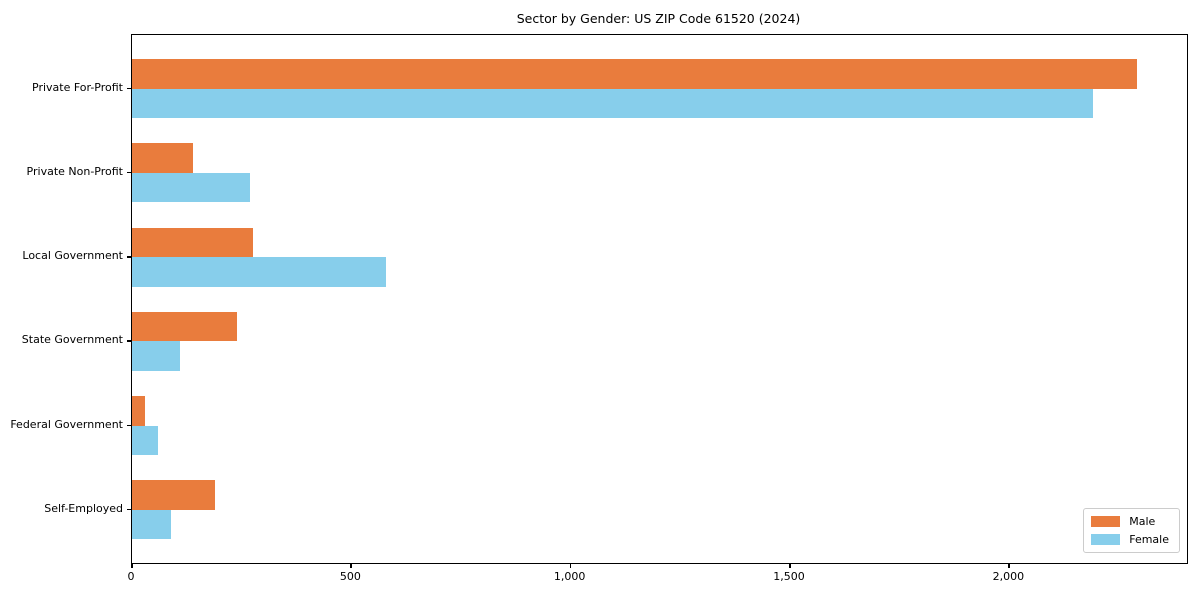 This screenshot has width=1200, height=600. Describe the element at coordinates (156, 356) in the screenshot. I see `bar-female-state-government` at that location.